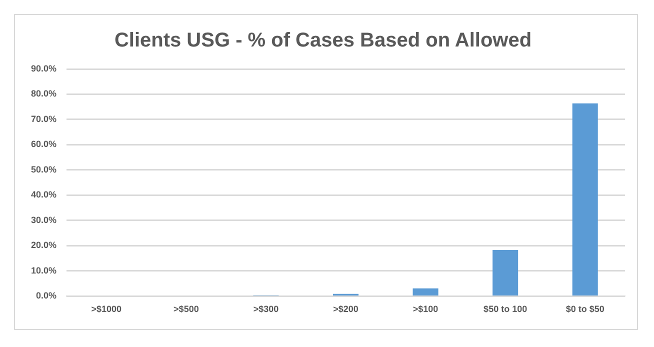 Image resolution: width=654 pixels, height=347 pixels. Describe the element at coordinates (425, 309) in the screenshot. I see `x-tick-label: >$100` at that location.